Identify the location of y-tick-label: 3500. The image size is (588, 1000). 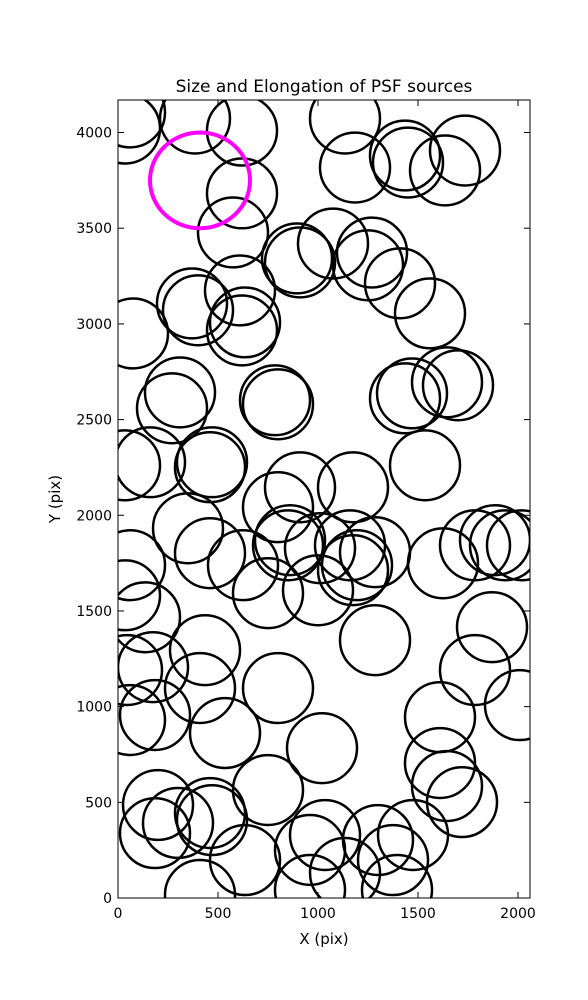
(94, 229).